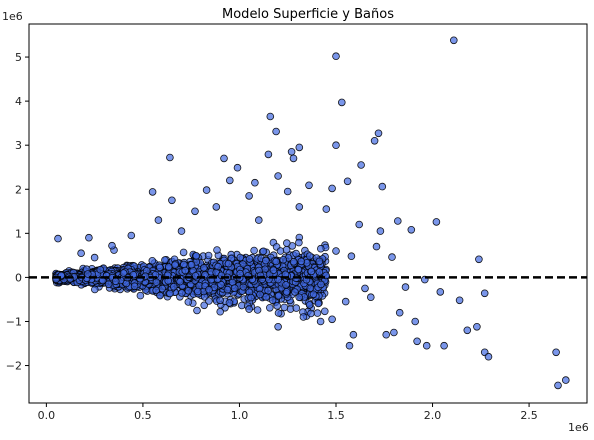  Describe the element at coordinates (143, 415) in the screenshot. I see `x-tick-label: 0.5` at that location.